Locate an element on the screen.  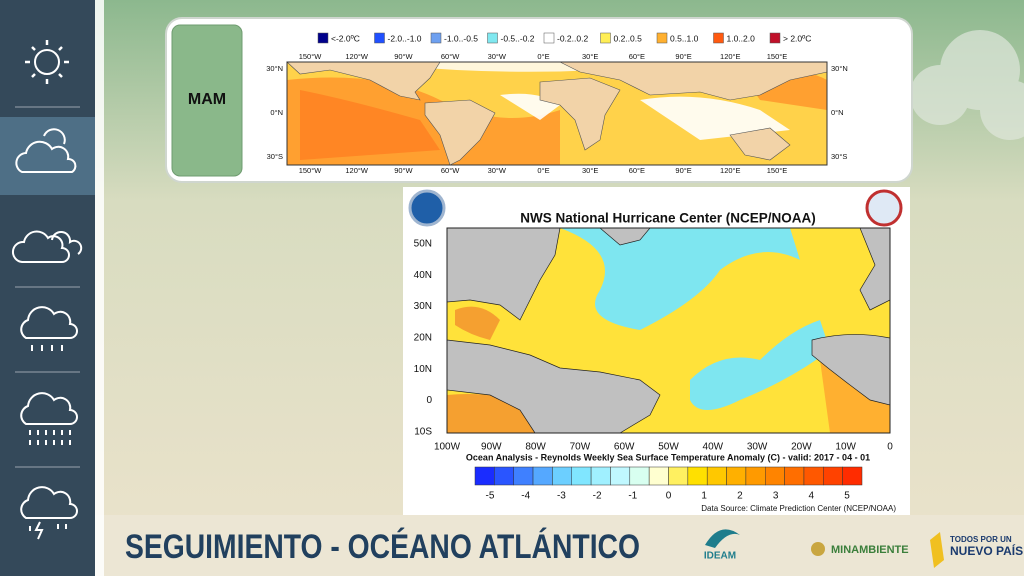
lat-label: 30N is located at coordinates (423, 306).